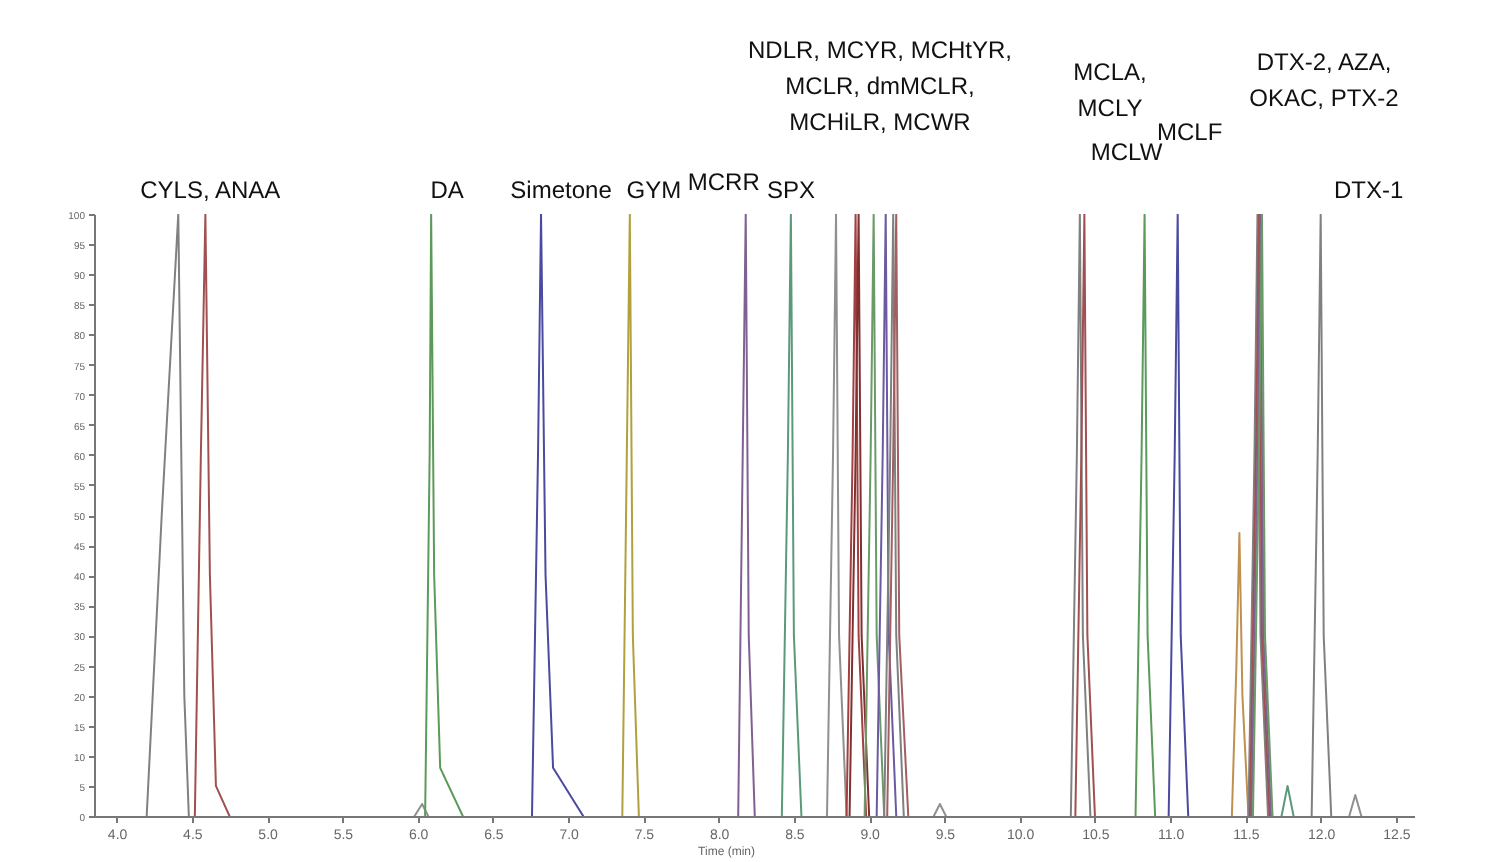  Describe the element at coordinates (1324, 80) in the screenshot. I see `text: DTX-2, AZA, OKAC, PTX-2` at that location.